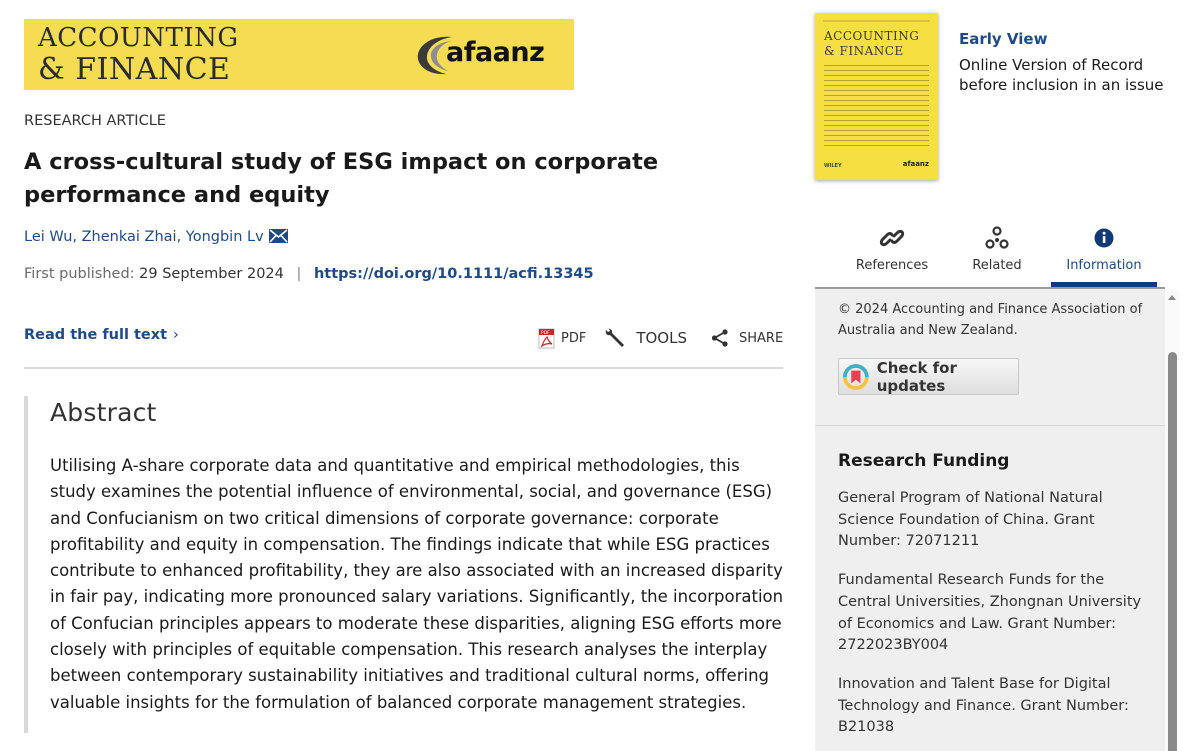 This screenshot has width=1203, height=751. Describe the element at coordinates (997, 255) in the screenshot. I see `tab-related: Related` at that location.